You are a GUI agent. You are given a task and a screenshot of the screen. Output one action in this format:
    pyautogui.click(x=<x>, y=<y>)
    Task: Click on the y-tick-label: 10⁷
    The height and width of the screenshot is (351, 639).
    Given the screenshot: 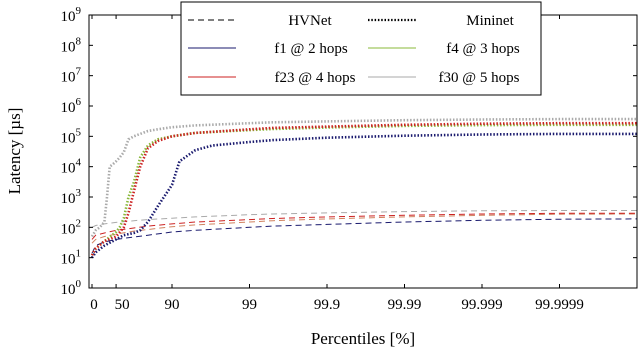 What is the action you would take?
    pyautogui.click(x=71, y=76)
    